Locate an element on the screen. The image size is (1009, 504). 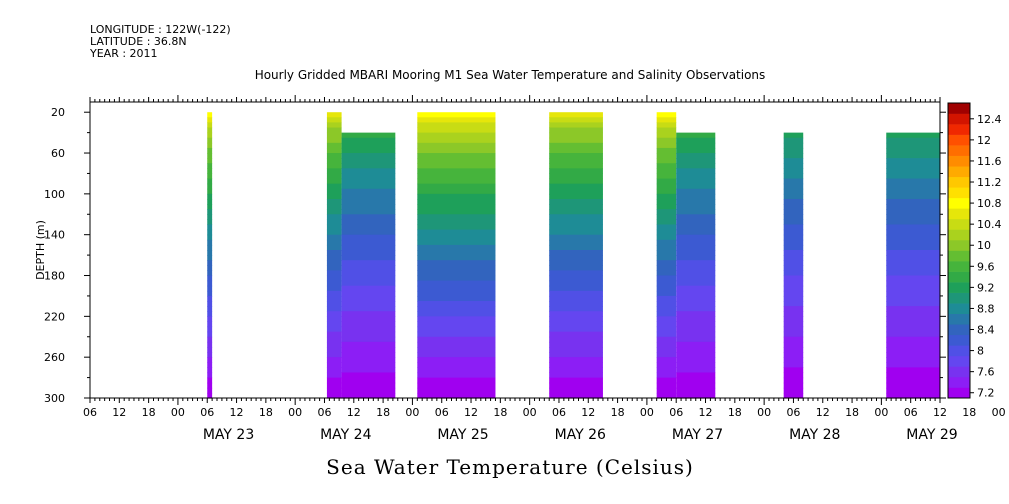
y-tick-label: 20 is located at coordinates (58, 112).